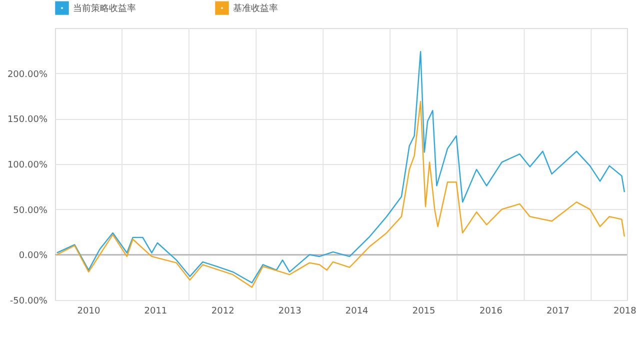 This screenshot has height=347, width=640. Describe the element at coordinates (625, 311) in the screenshot. I see `x-tick-label: 2018` at that location.